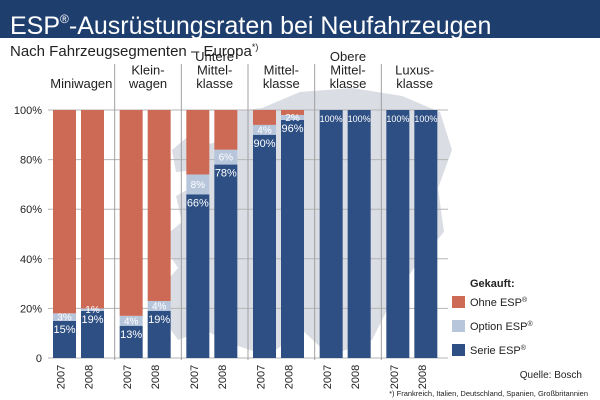  Describe the element at coordinates (214, 56) in the screenshot. I see `category-label: Untere` at that location.